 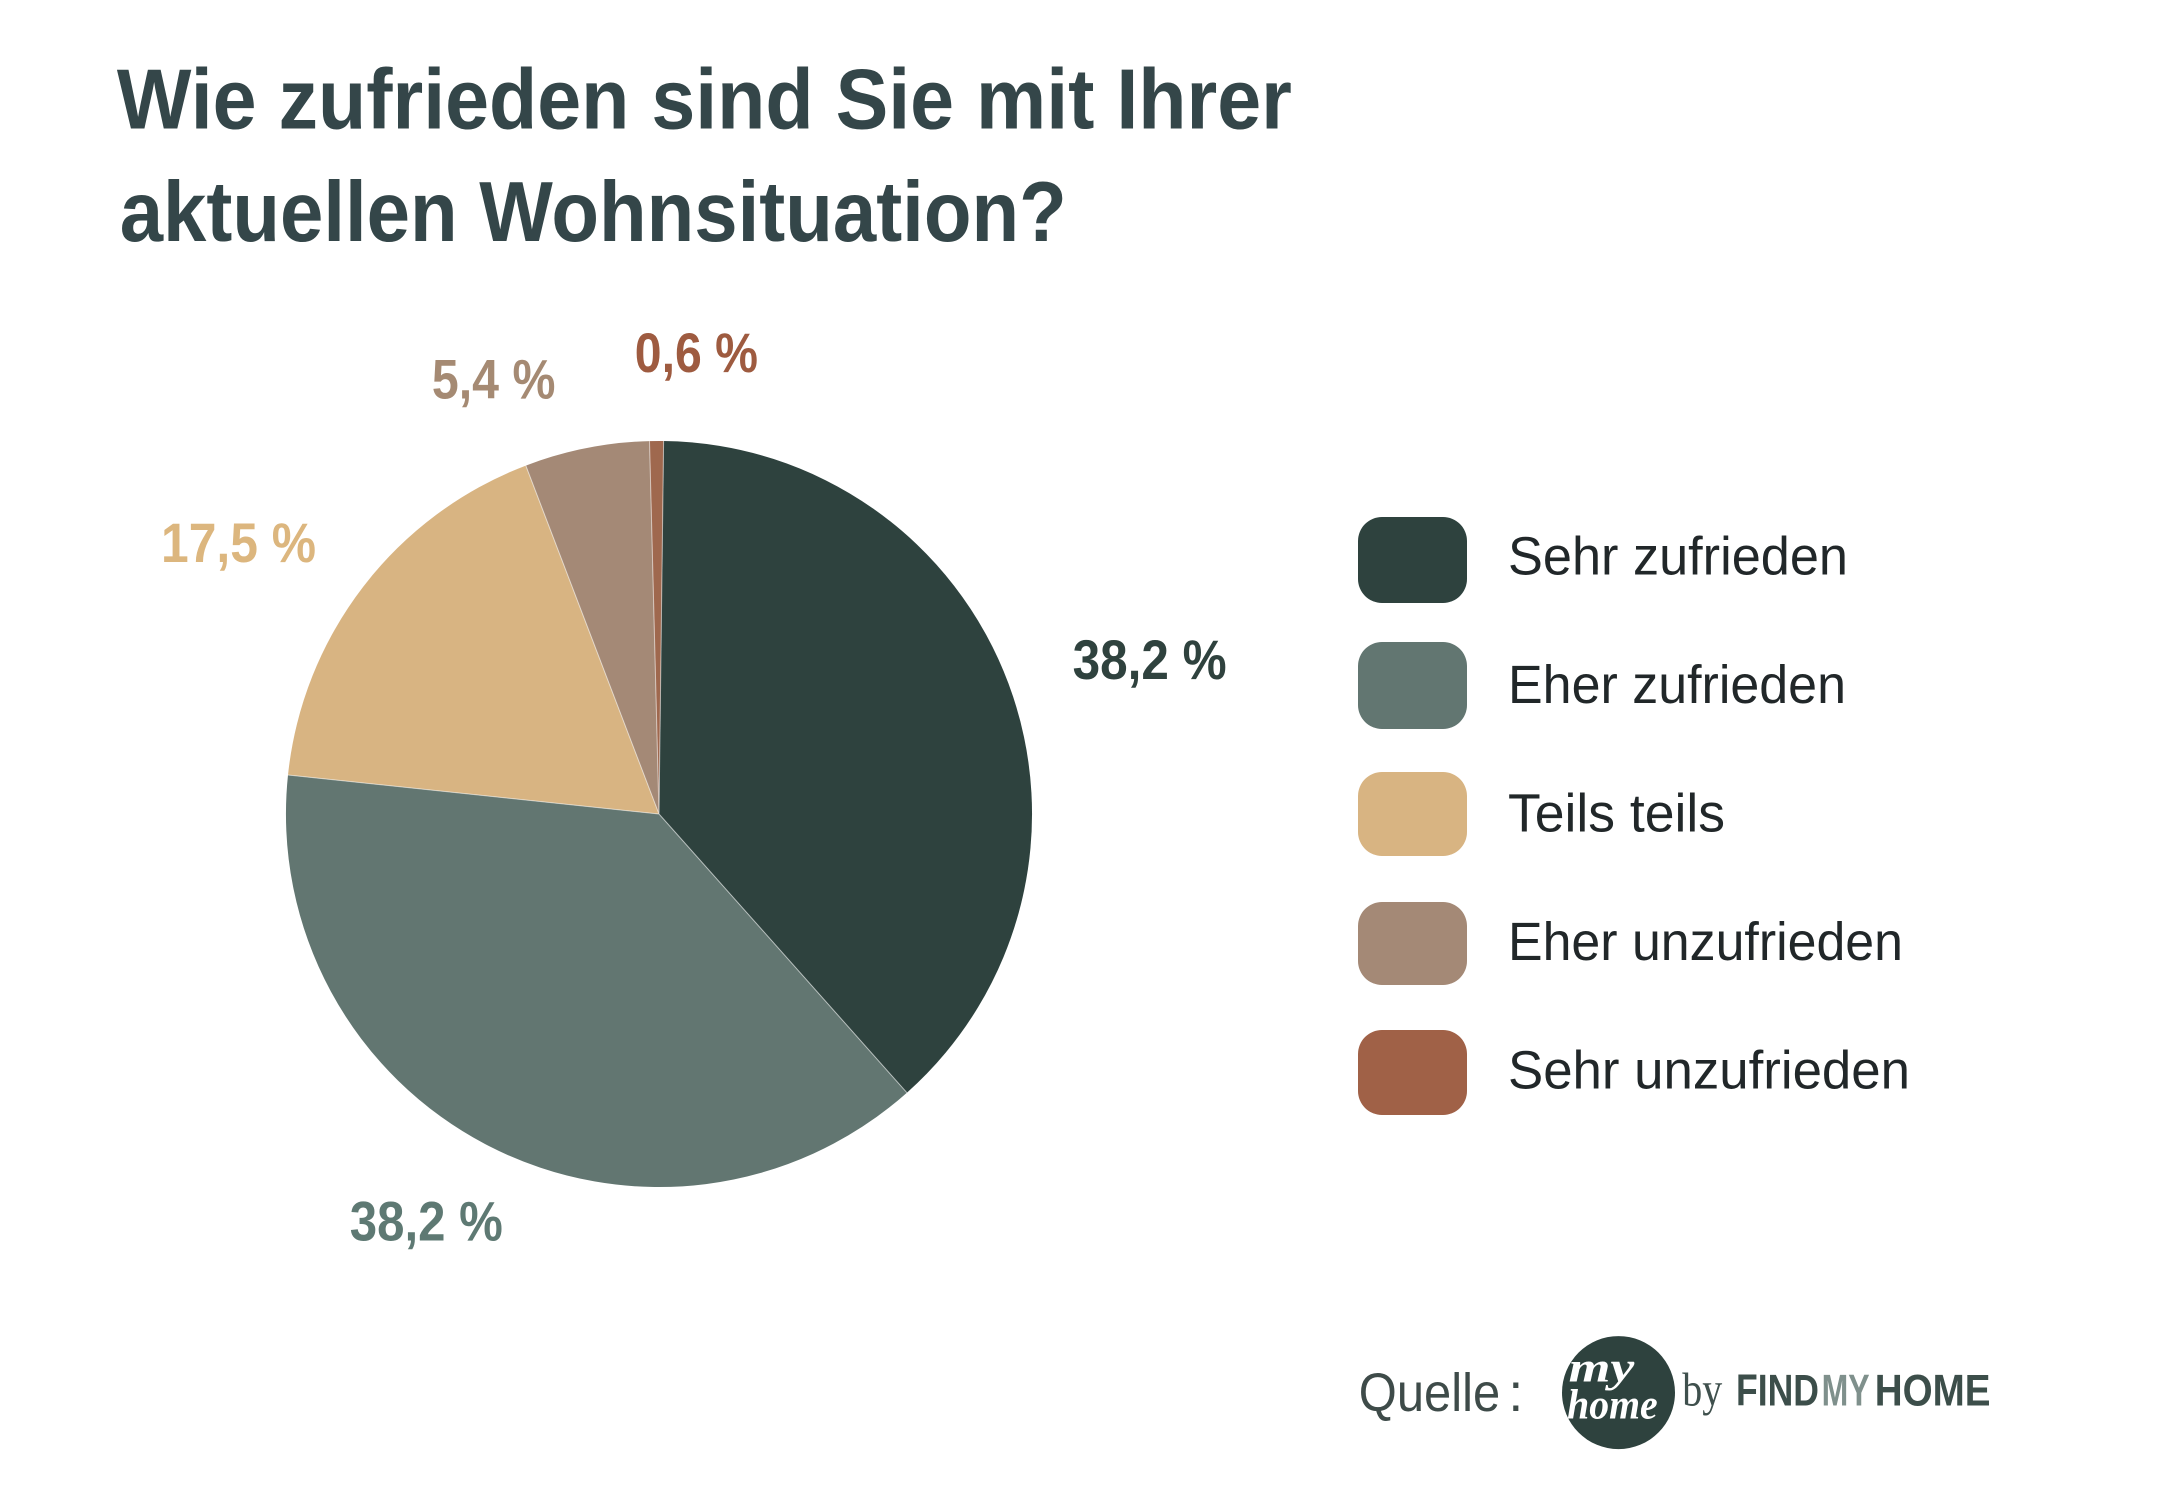 I want to click on svg-text: Teils teils, so click(x=1616, y=814).